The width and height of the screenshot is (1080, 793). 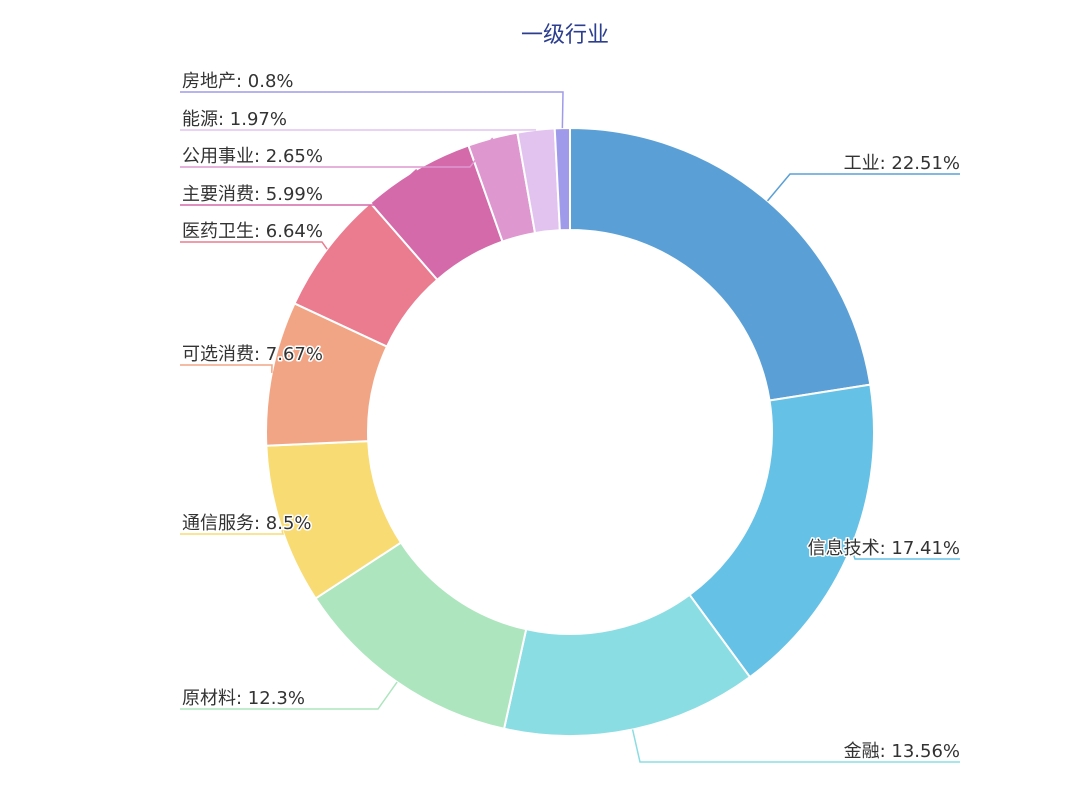 I want to click on slice-label-7: 医药卫生: 6.64%, so click(x=252, y=231).